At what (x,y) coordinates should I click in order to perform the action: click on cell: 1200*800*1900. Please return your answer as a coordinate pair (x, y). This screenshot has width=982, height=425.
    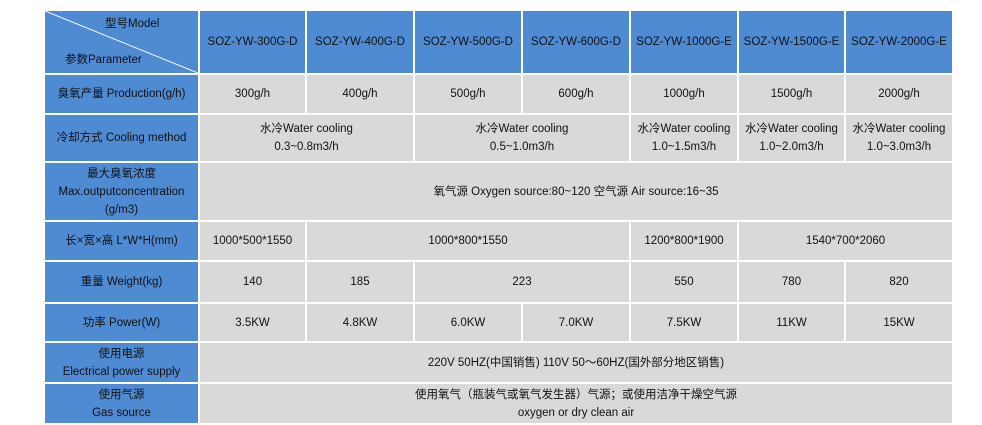
    Looking at the image, I should click on (684, 241).